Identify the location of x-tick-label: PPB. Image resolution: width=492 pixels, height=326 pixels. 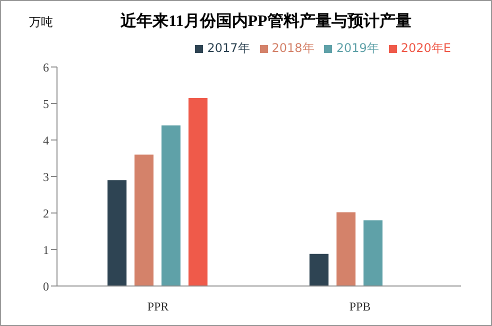
(360, 307).